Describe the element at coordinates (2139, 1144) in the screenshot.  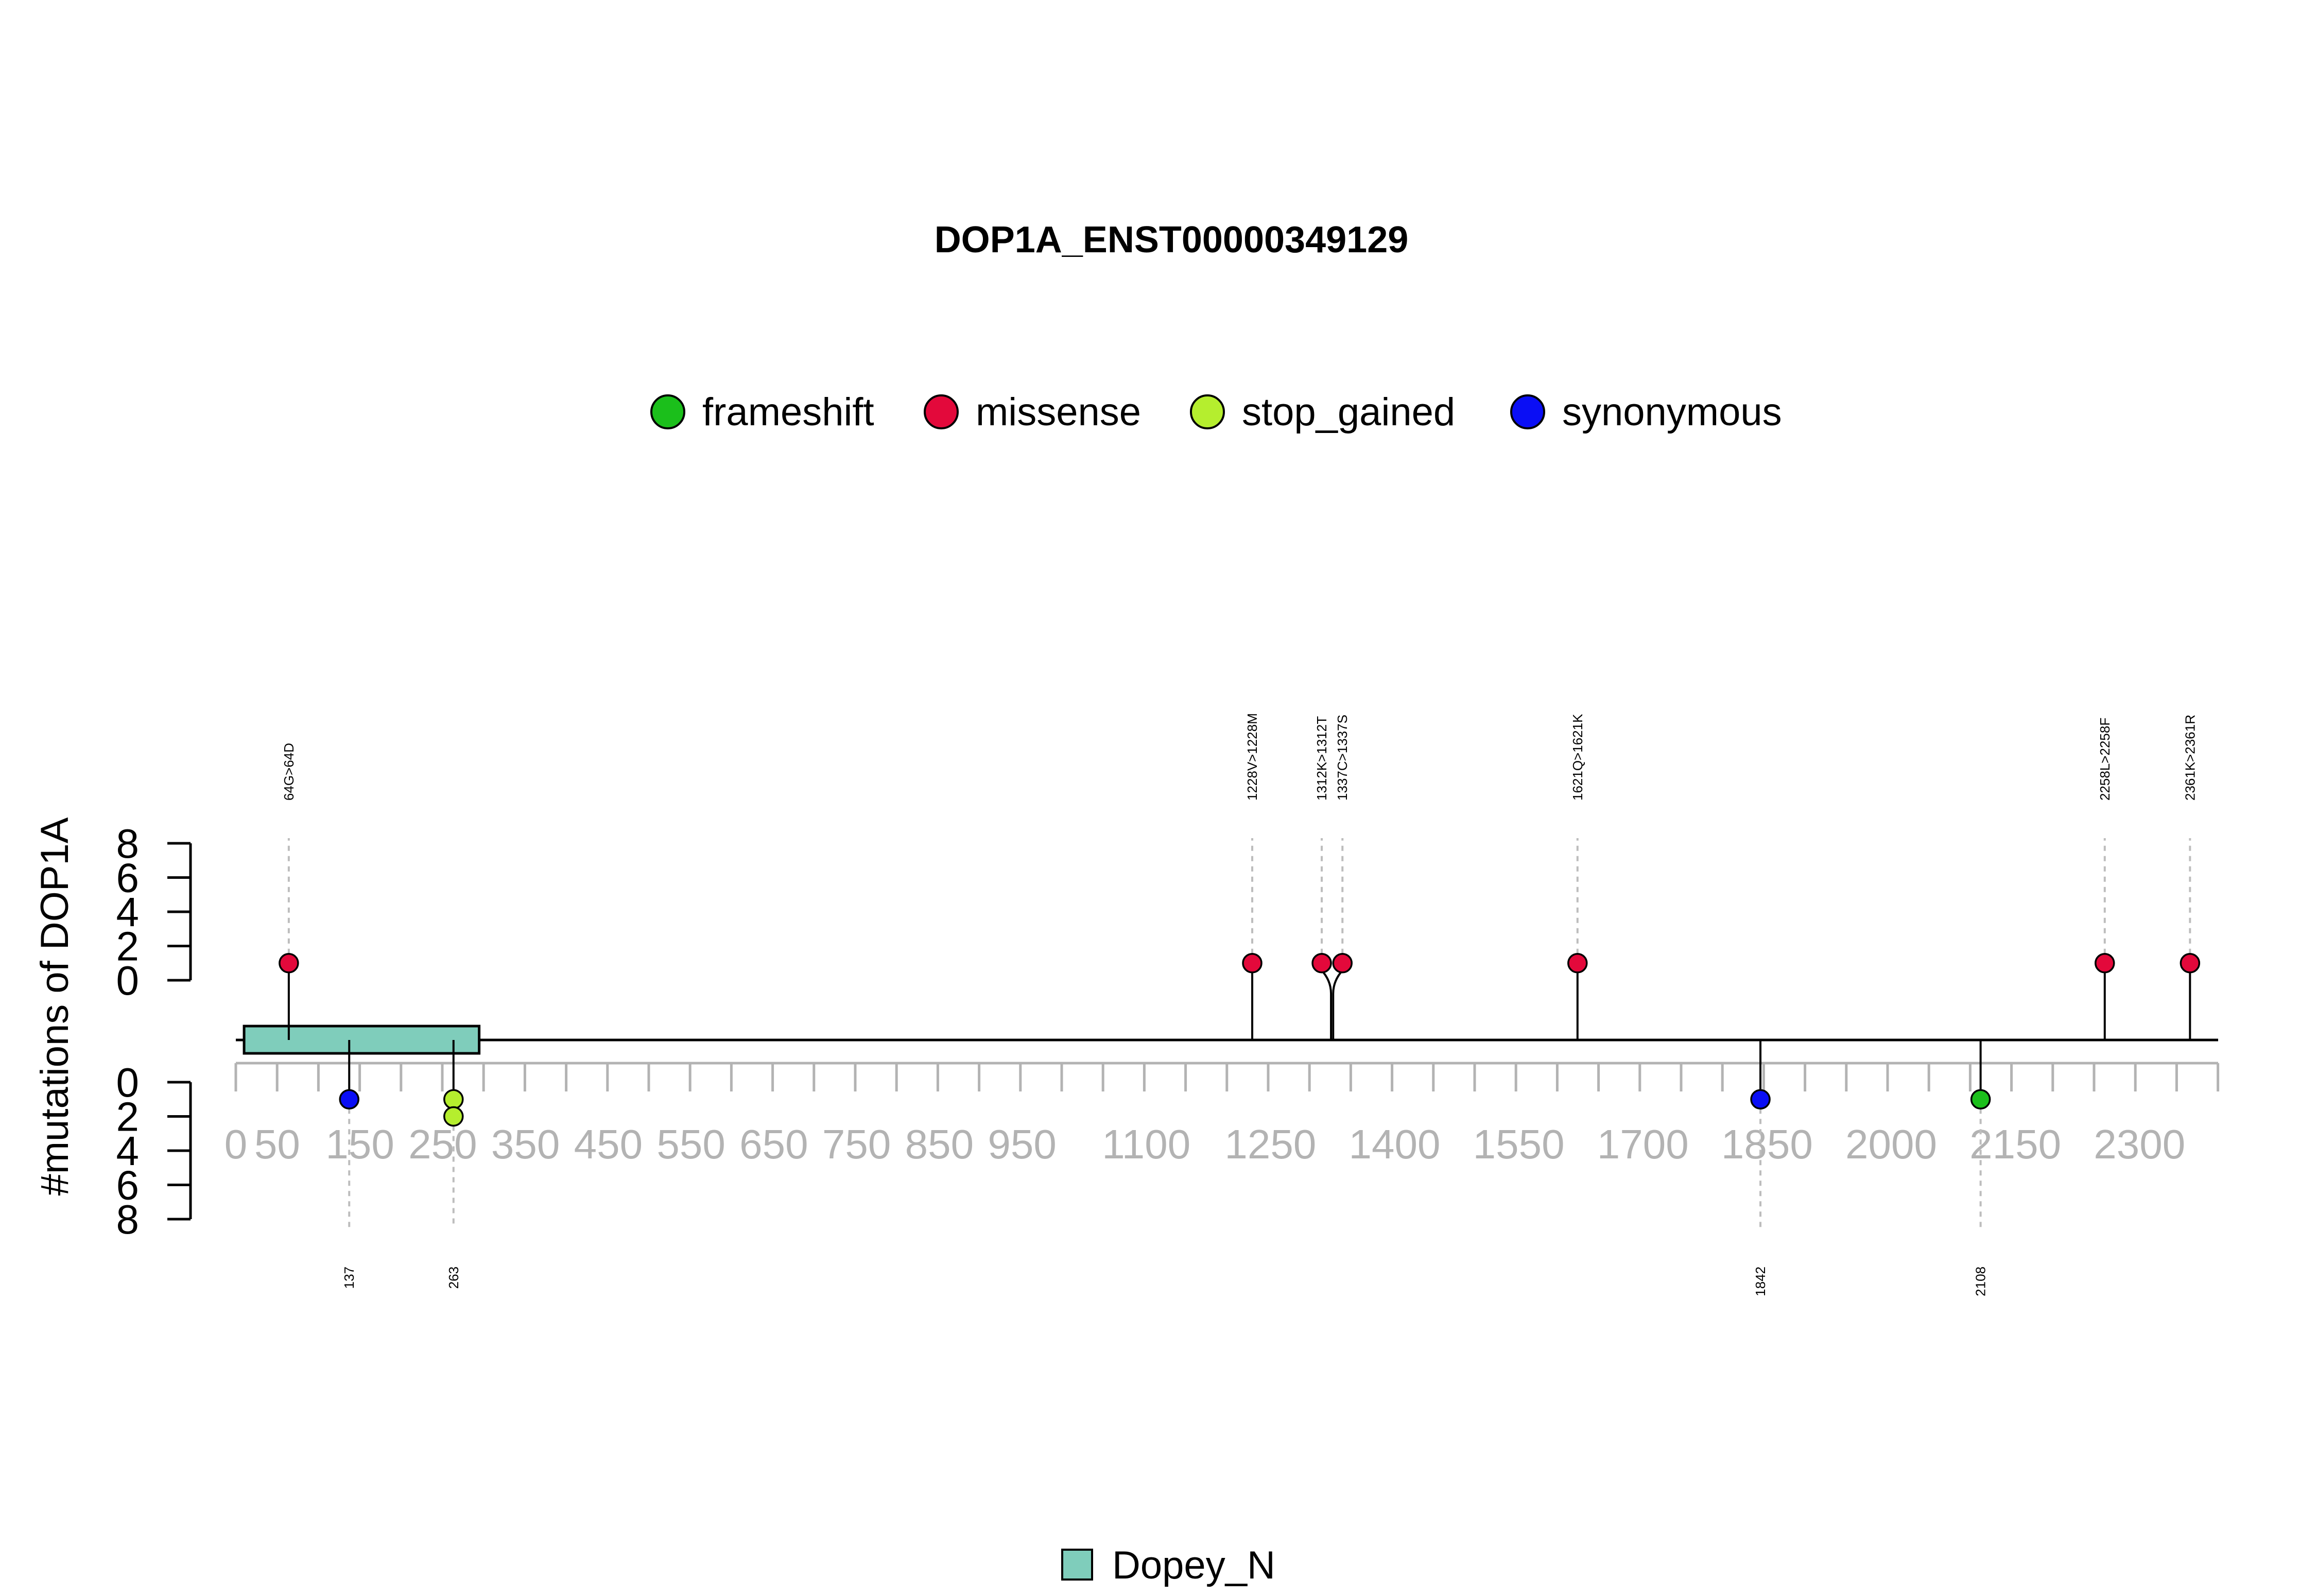
I see `x-tick-label: 2300` at that location.